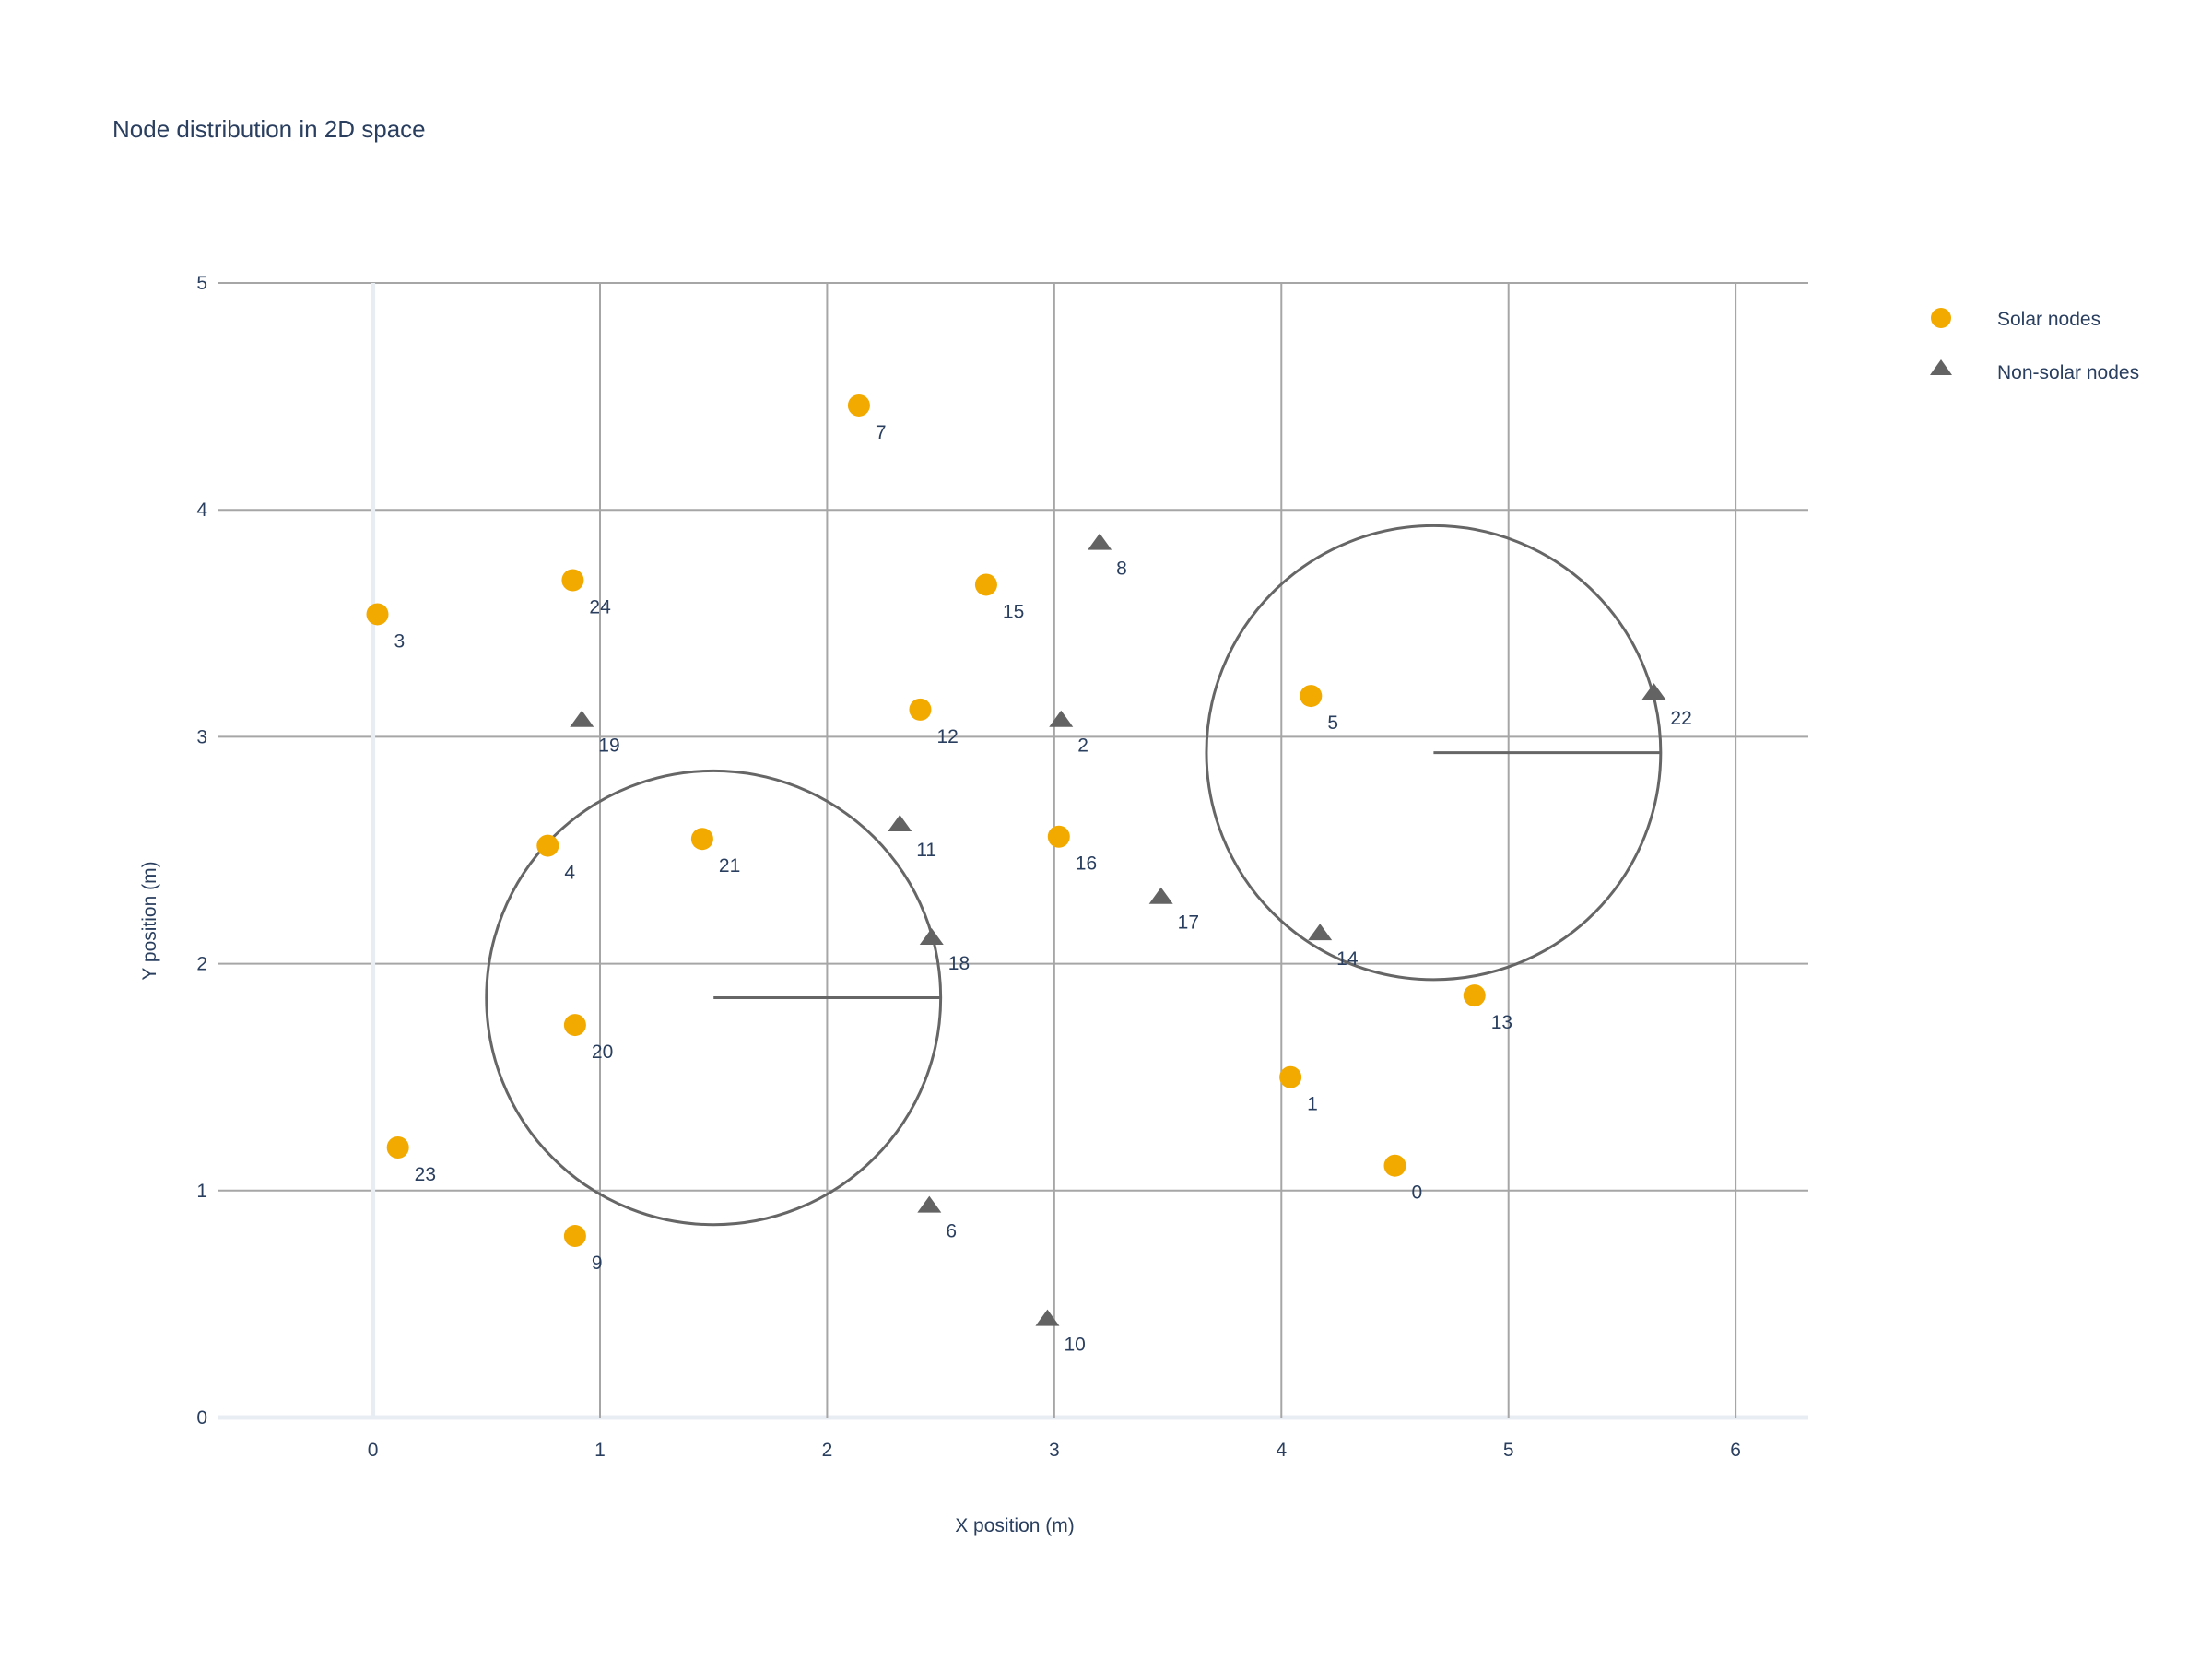 This screenshot has height=1659, width=2212. I want to click on y-tick-label: 1, so click(201, 1191).